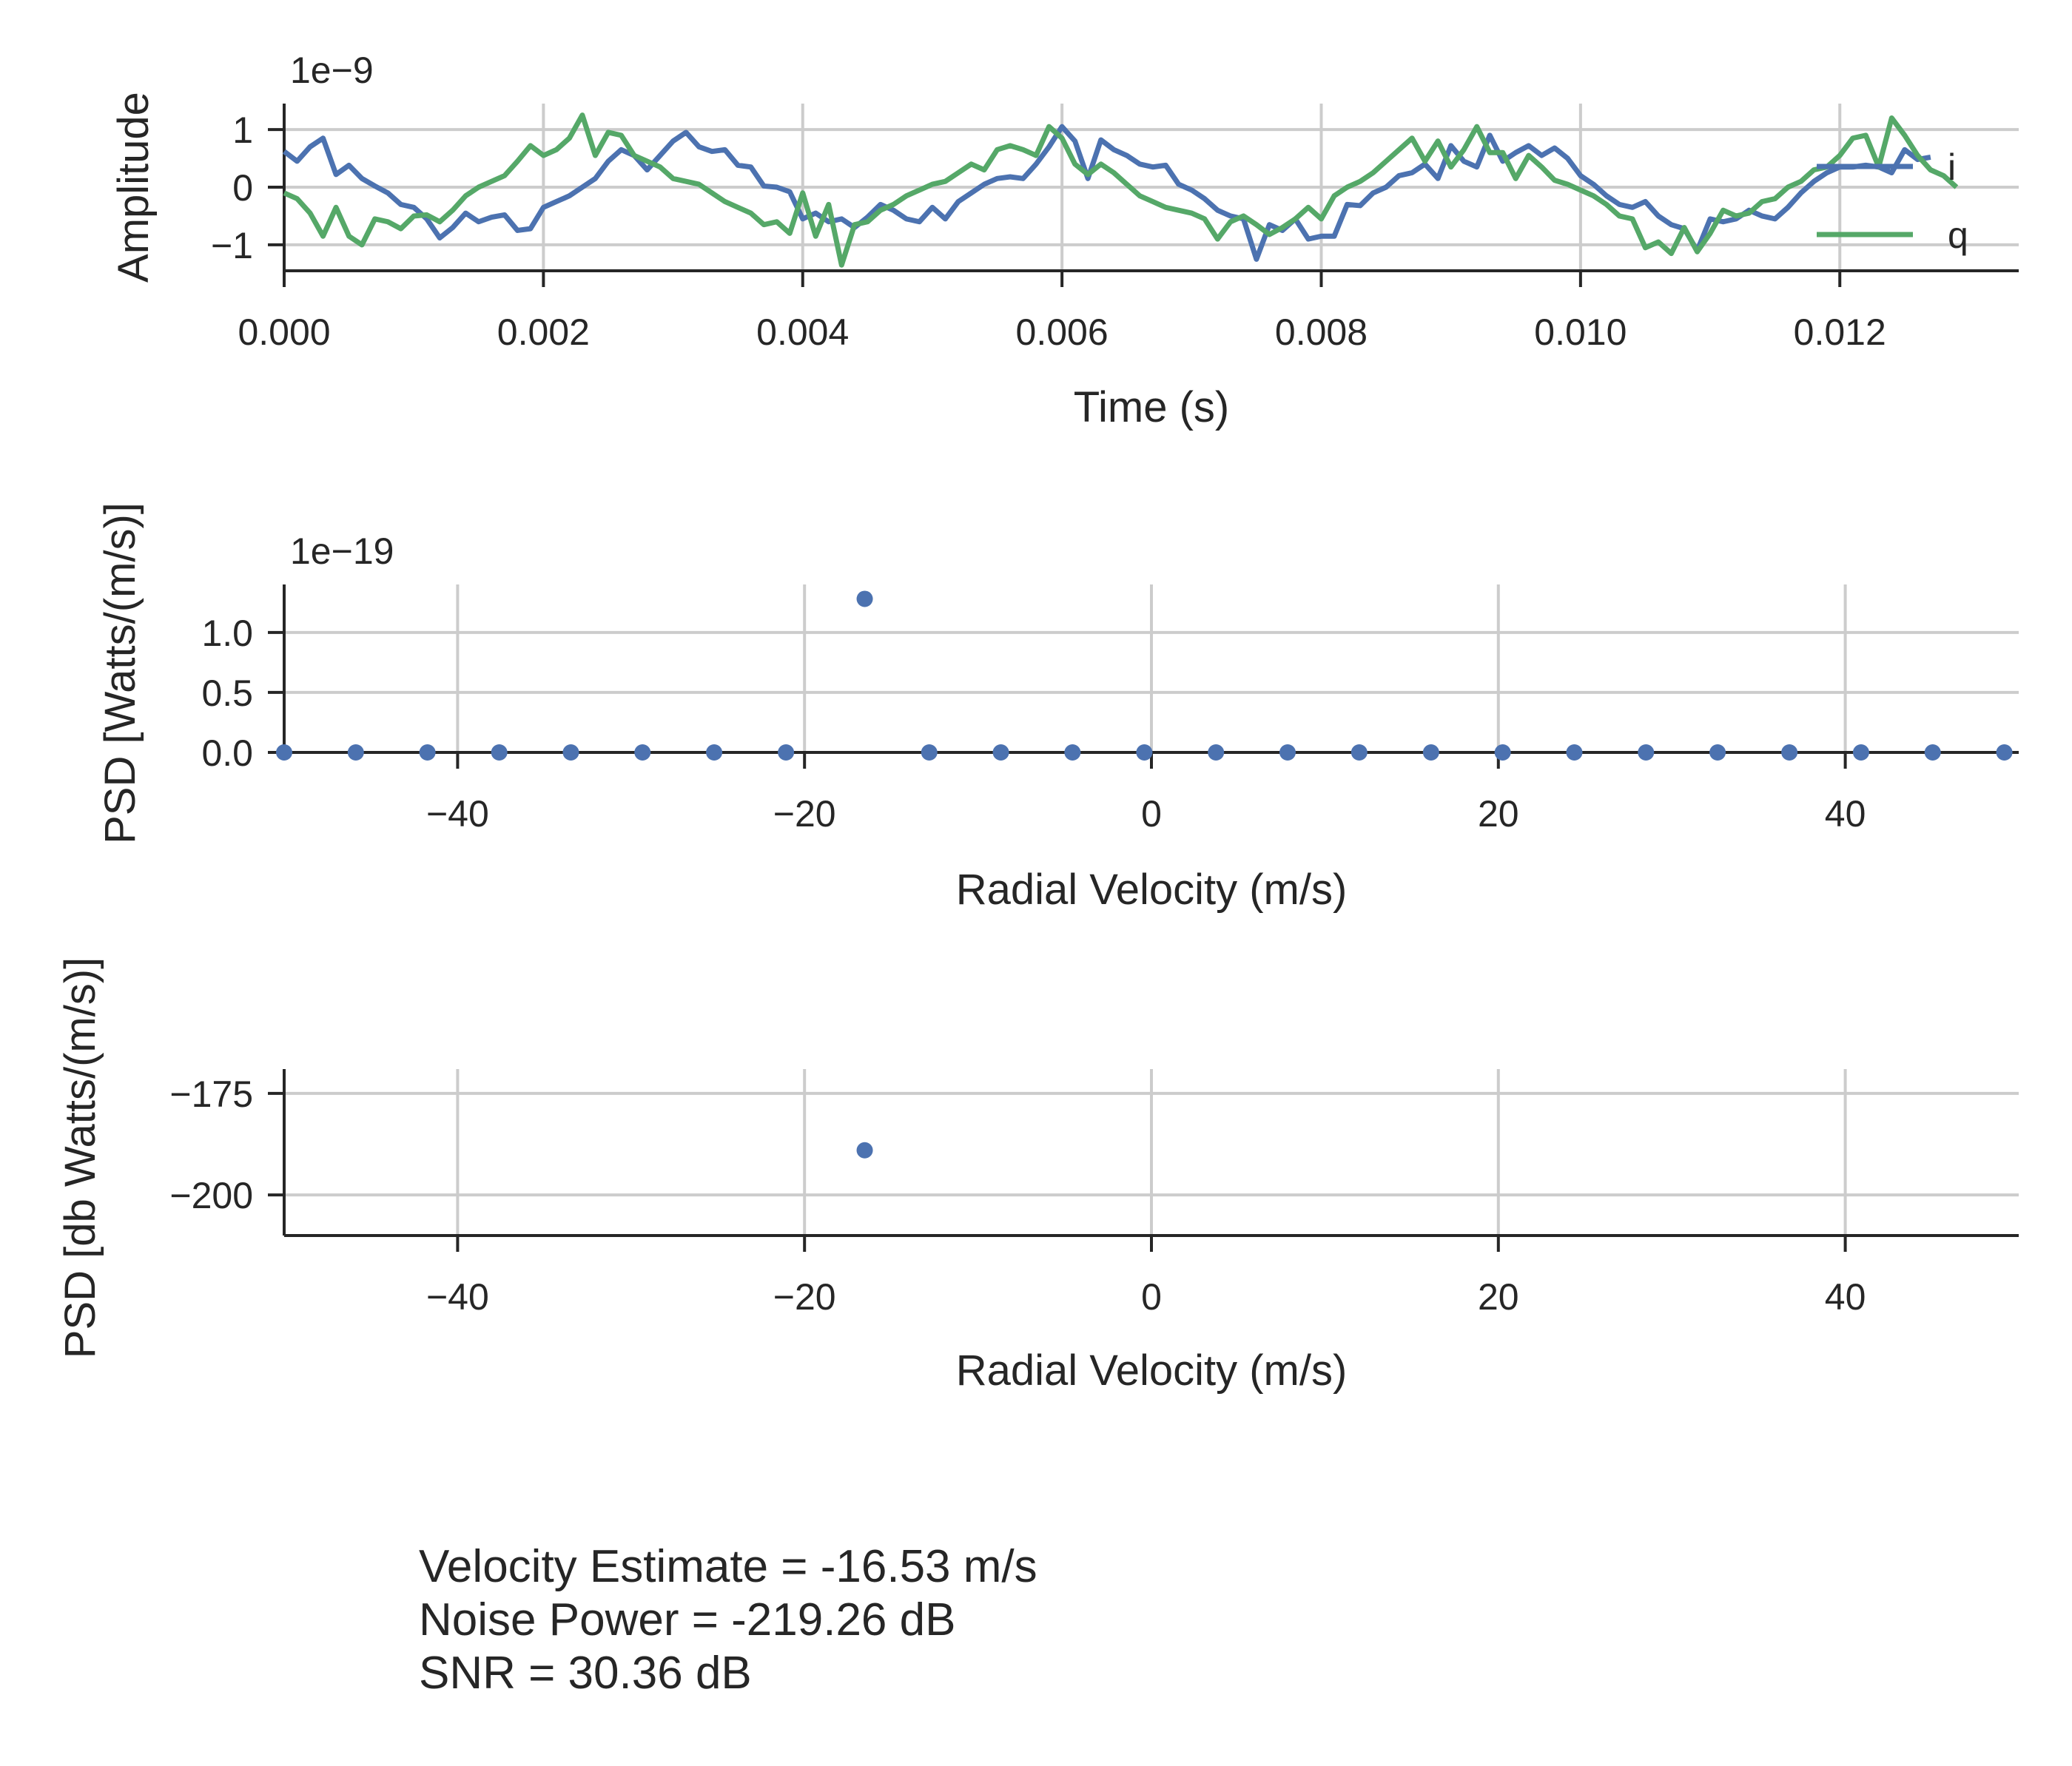 Image resolution: width=2072 pixels, height=1766 pixels. What do you see at coordinates (242, 130) in the screenshot?
I see `y-tick-label: 1` at bounding box center [242, 130].